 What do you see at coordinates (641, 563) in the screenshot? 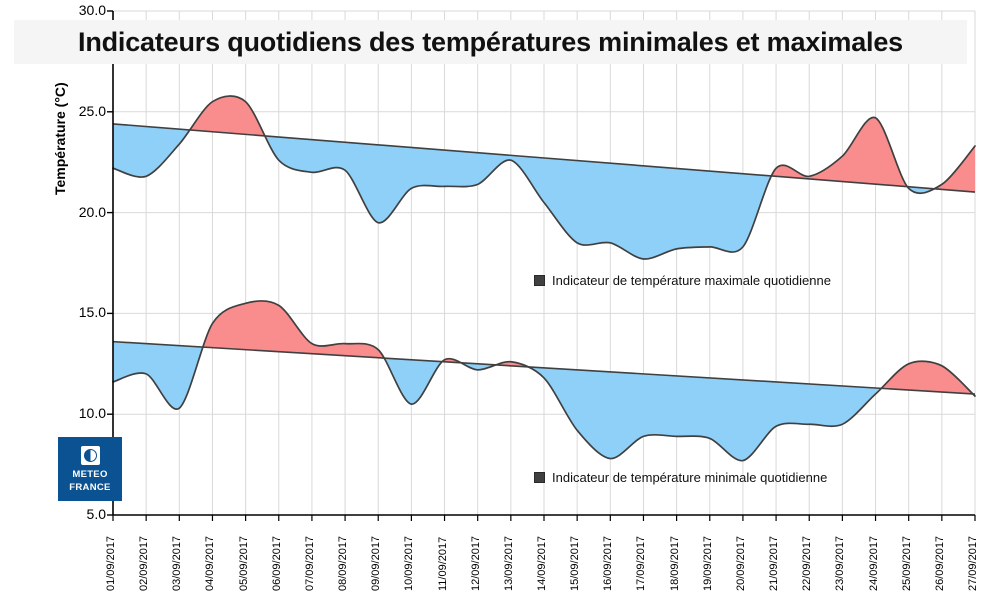
I see `x-tick-label: 17/09/2017` at bounding box center [641, 563].